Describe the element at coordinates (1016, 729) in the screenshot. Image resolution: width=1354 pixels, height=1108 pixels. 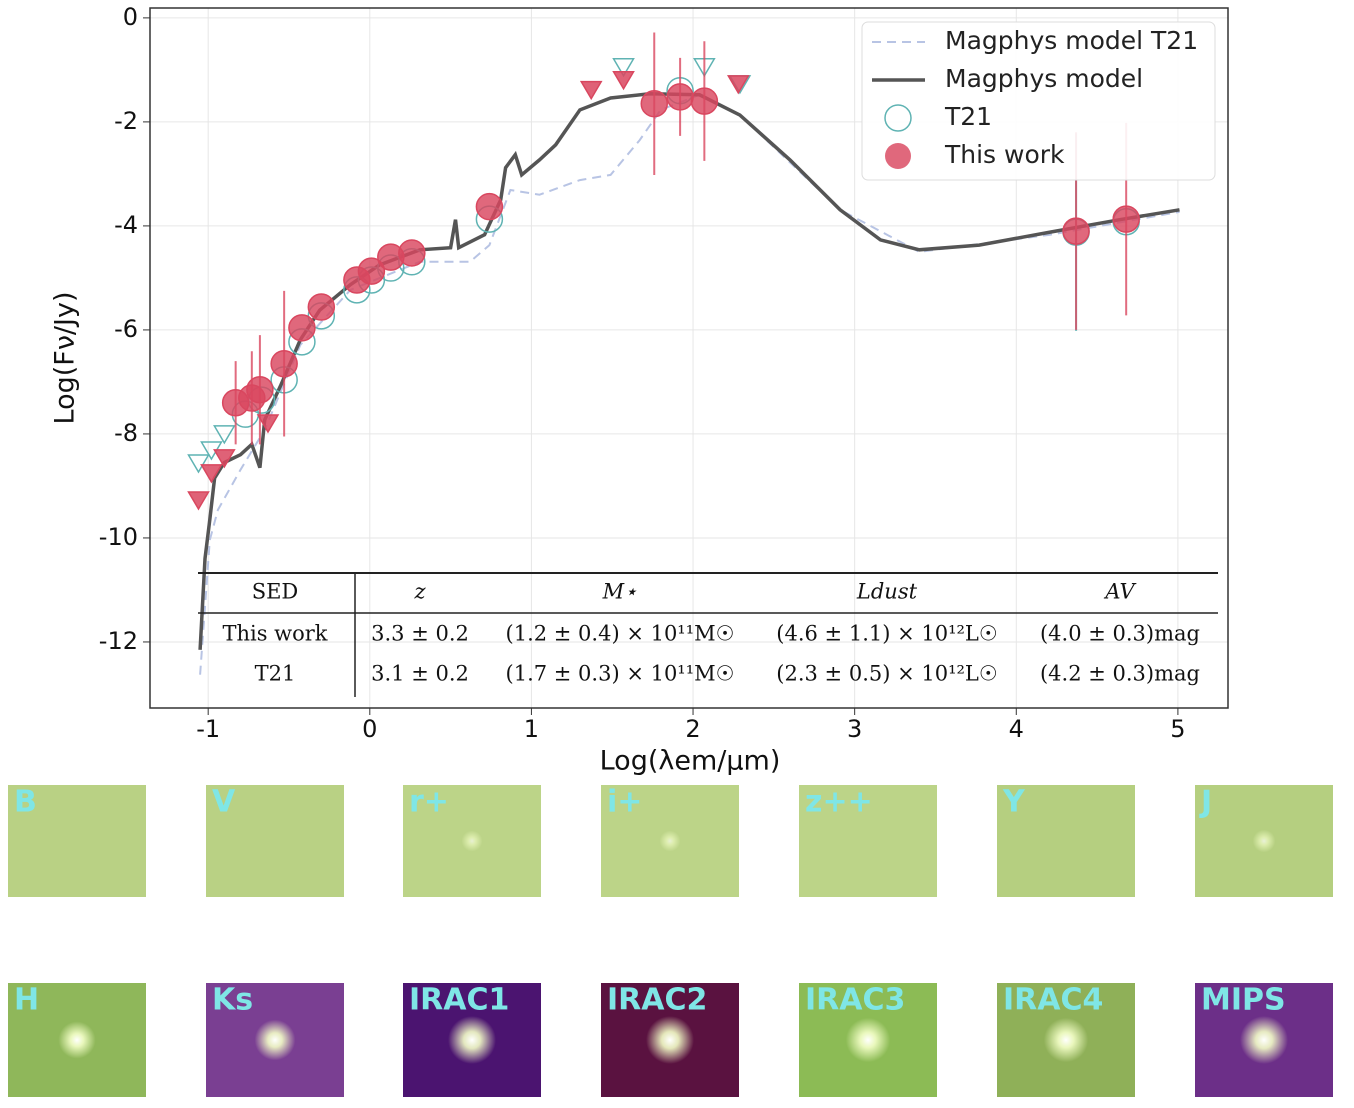
I see `x-tick-label: 4` at that location.